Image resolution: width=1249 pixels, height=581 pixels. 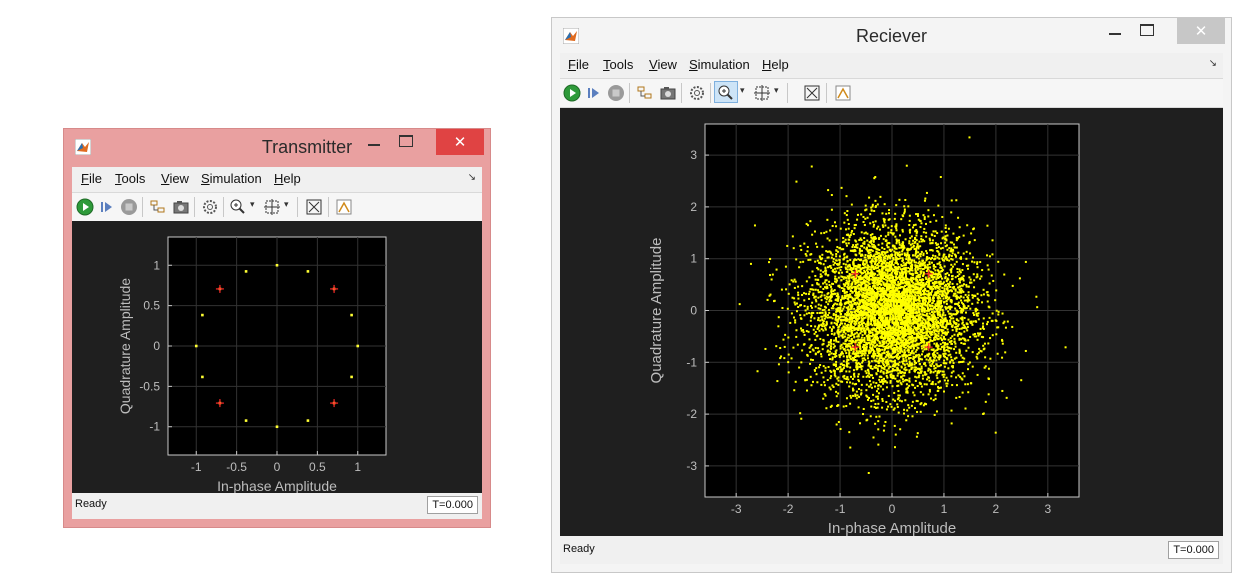 What do you see at coordinates (891, 36) in the screenshot?
I see `title-bar: Reciever ✕` at bounding box center [891, 36].